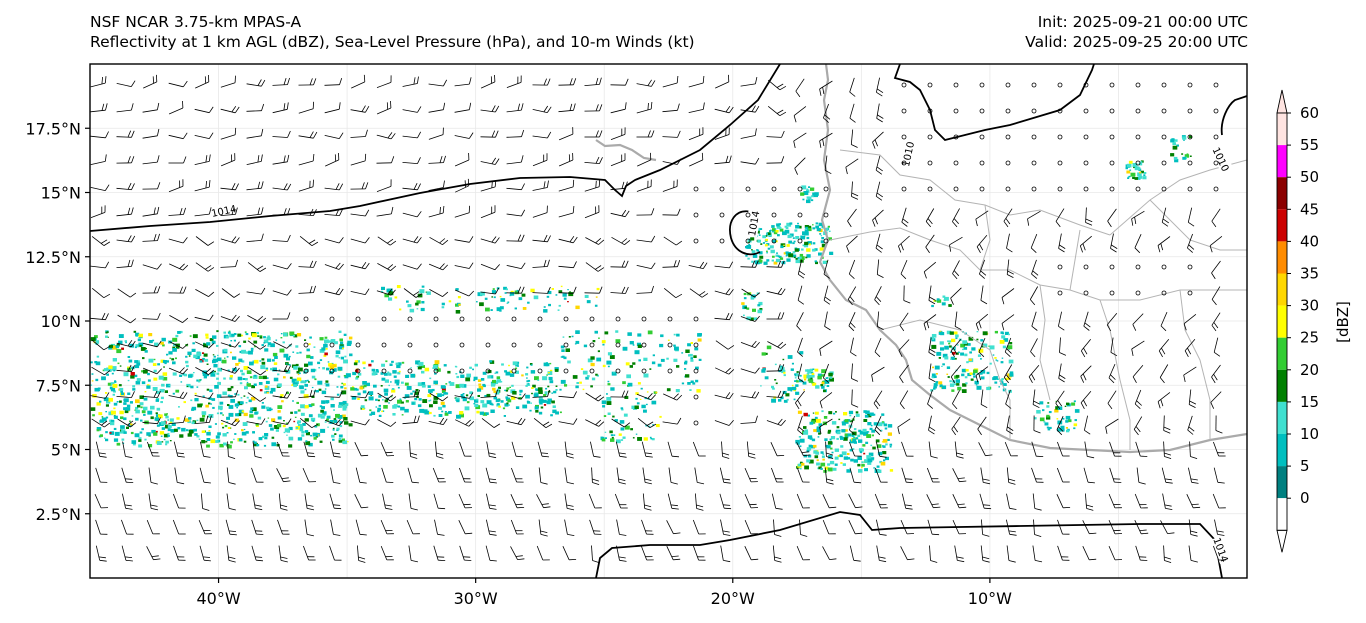 This screenshot has width=1366, height=623. I want to click on lat-tick-label: 17.5°N, so click(53, 128).